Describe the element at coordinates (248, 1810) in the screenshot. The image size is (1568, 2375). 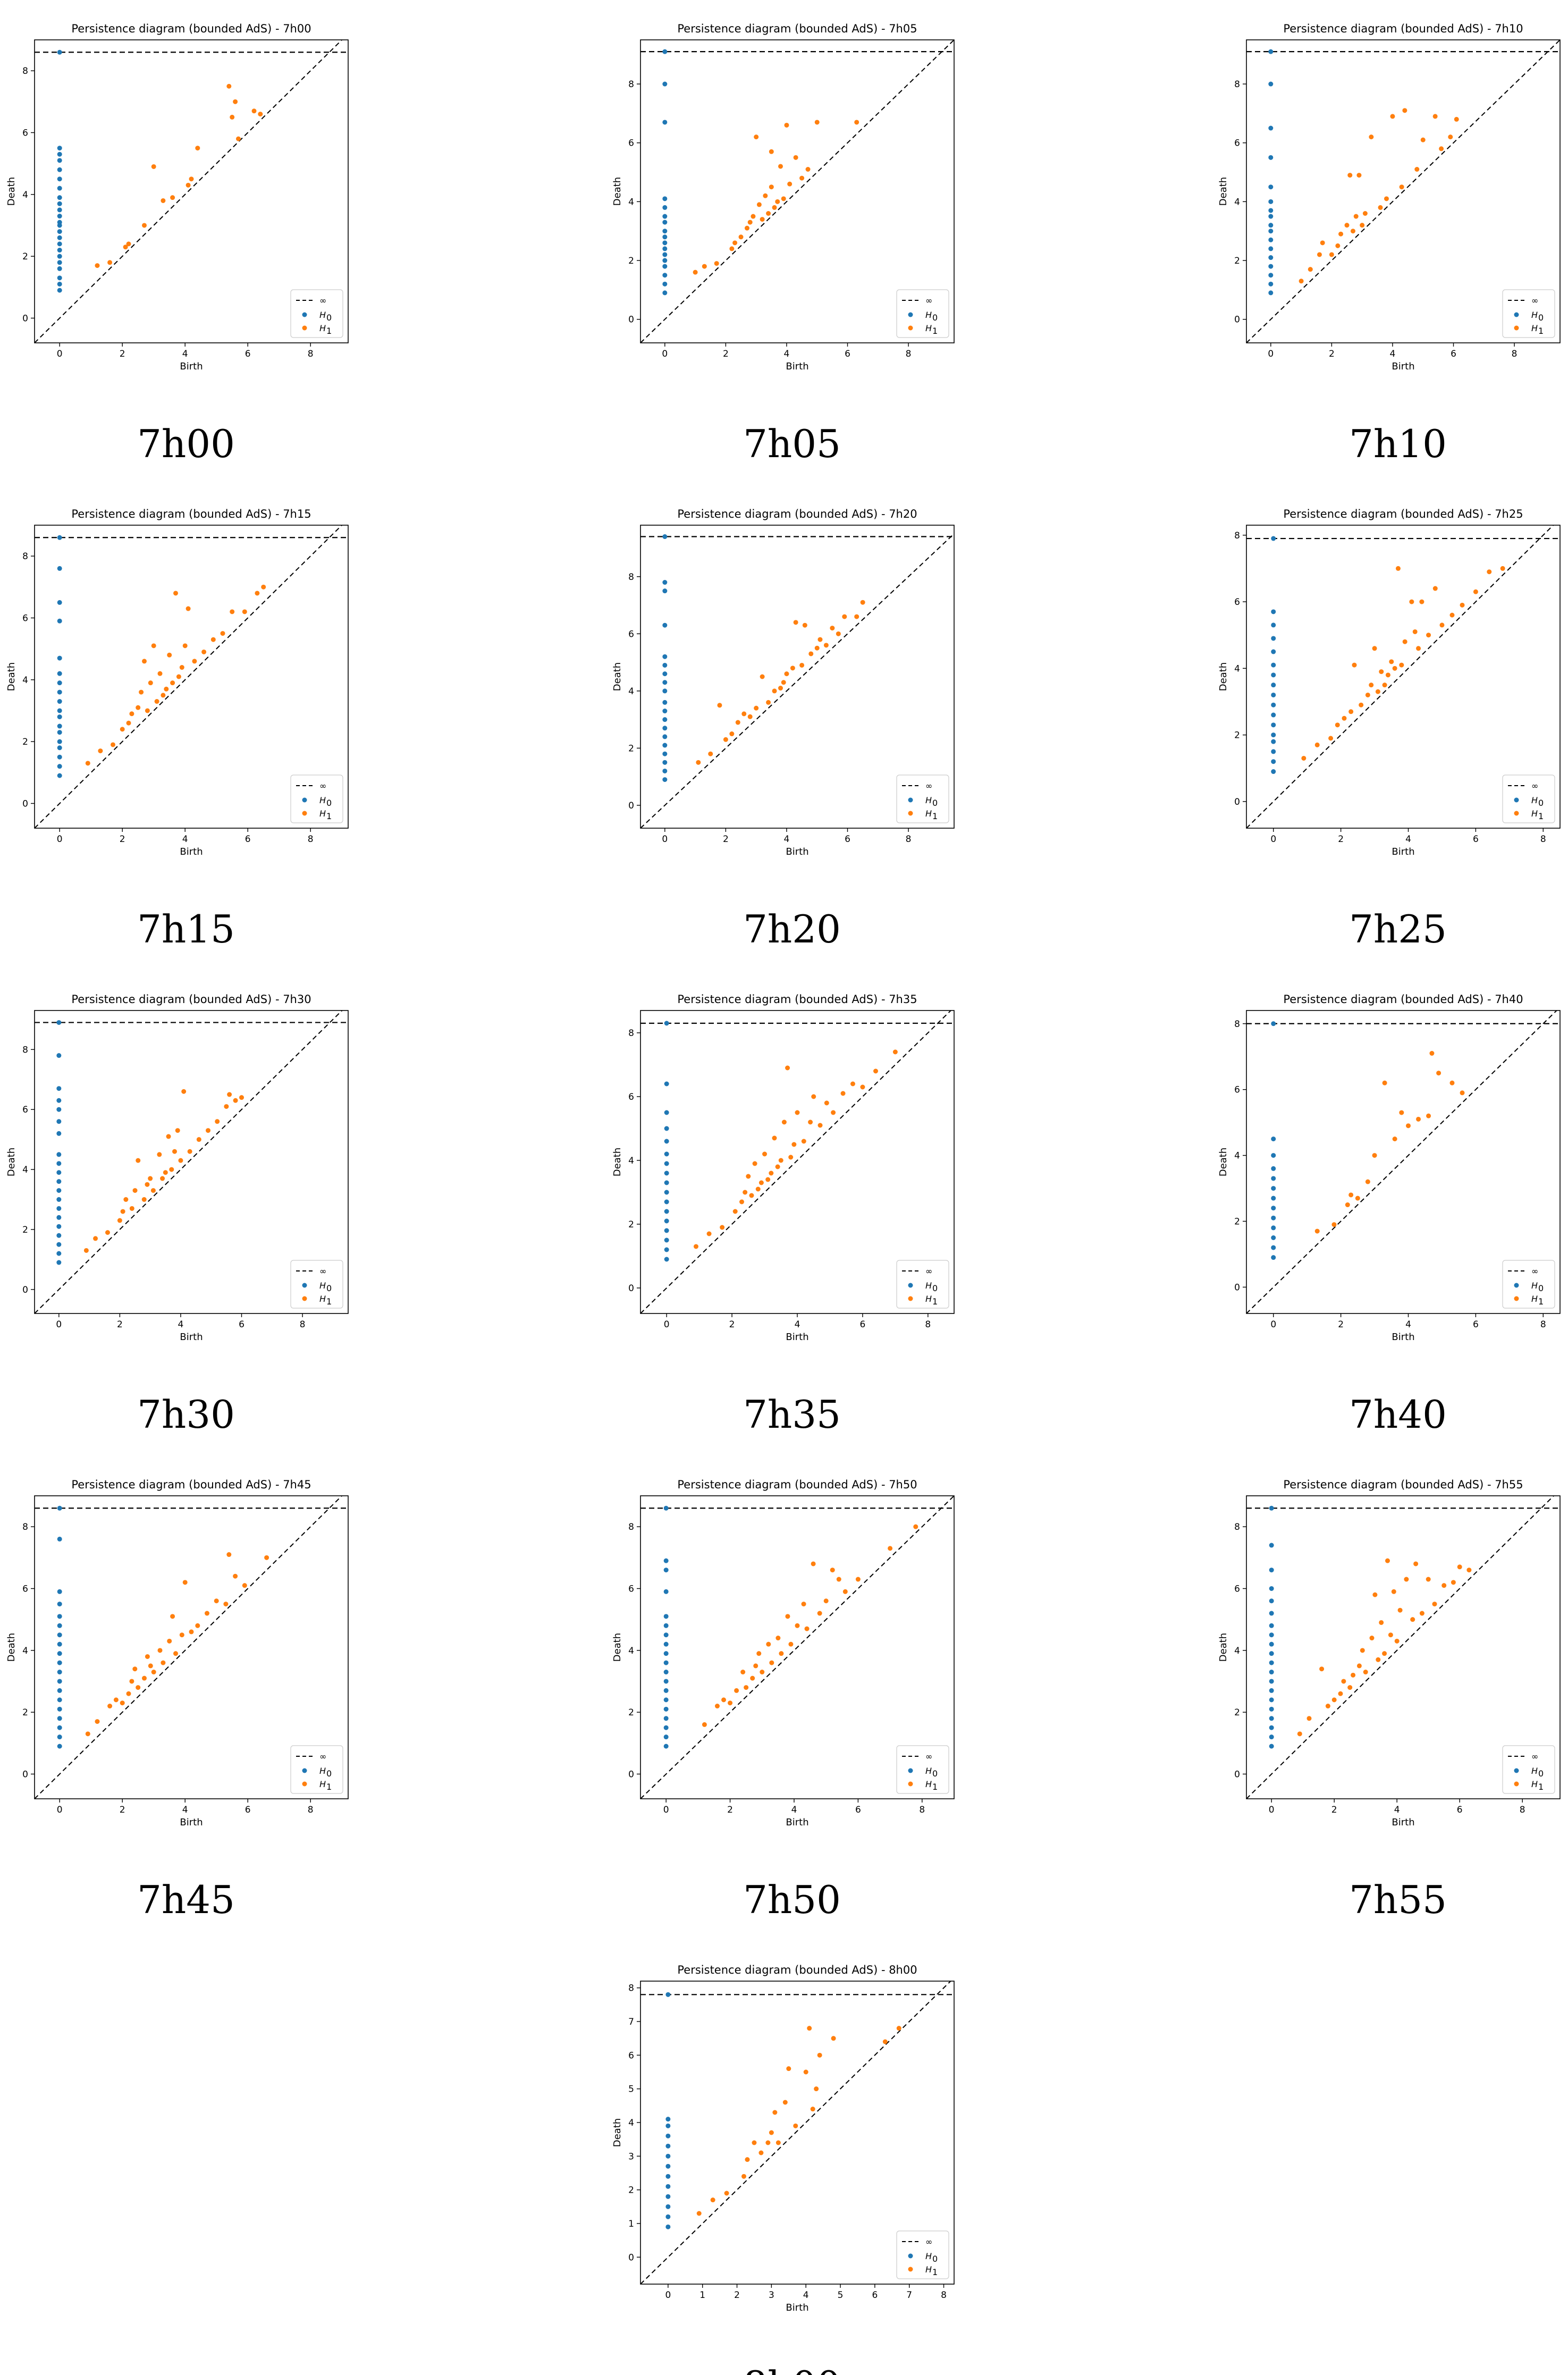
I see `x-tick-label: 6` at that location.